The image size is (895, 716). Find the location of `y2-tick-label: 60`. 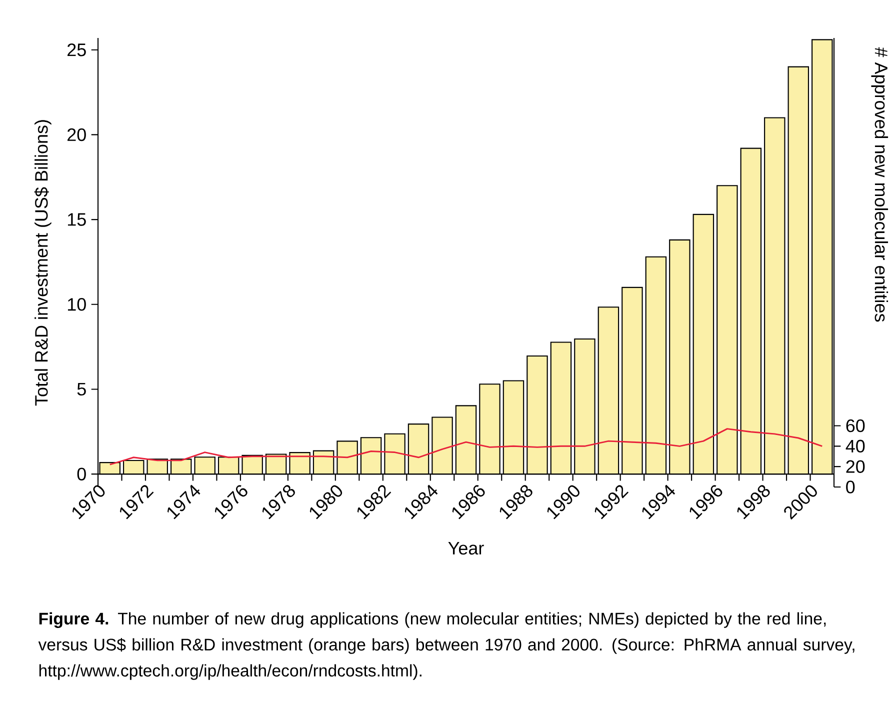

y2-tick-label: 60 is located at coordinates (855, 425).